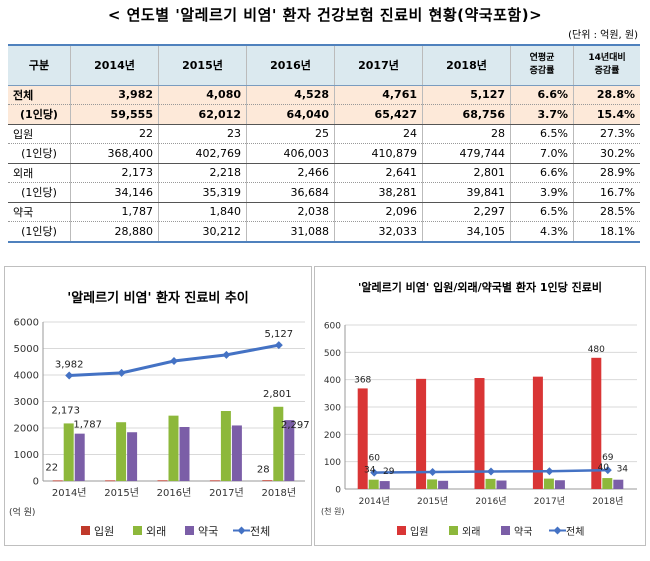 The image size is (650, 561). I want to click on table-cell: 31,088, so click(290, 232).